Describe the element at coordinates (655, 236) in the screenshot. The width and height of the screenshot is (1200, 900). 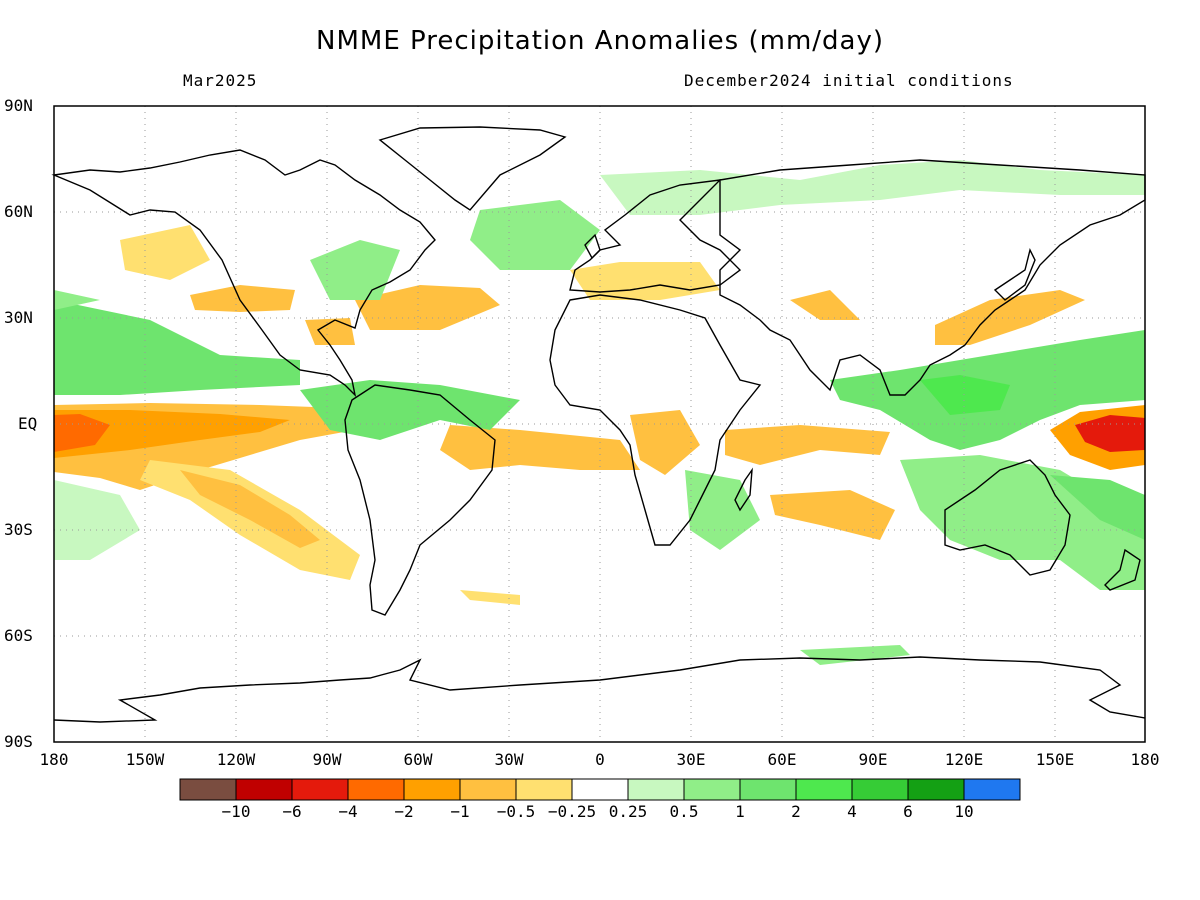
I see `coast-europe` at that location.